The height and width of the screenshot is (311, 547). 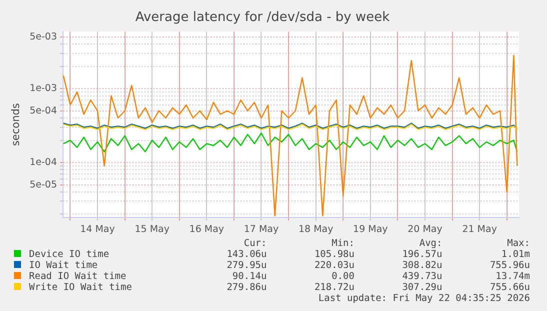 I want to click on legend-label: Device IO time, so click(x=69, y=254).